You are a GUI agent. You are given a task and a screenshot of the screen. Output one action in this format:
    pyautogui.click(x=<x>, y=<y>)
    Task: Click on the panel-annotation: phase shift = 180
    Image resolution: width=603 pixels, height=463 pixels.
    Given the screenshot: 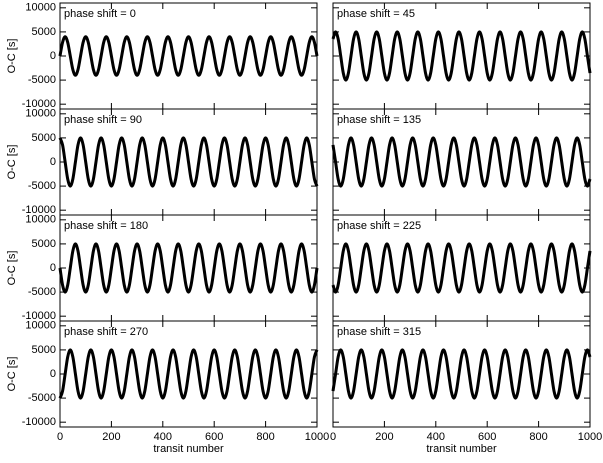 What is the action you would take?
    pyautogui.click(x=106, y=226)
    